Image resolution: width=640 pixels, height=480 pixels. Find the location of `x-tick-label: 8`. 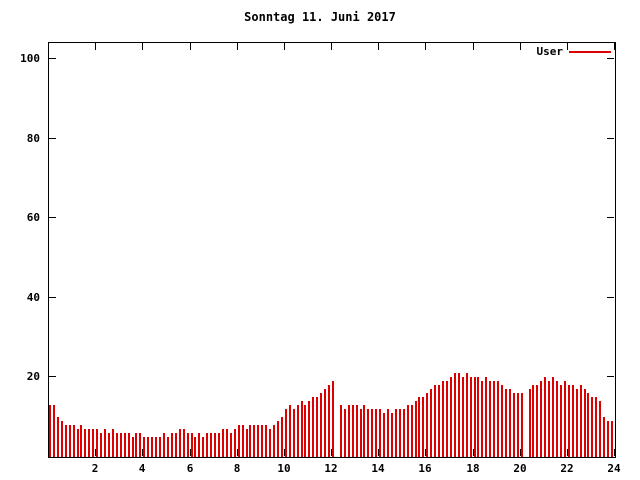

x-tick-label: 8 is located at coordinates (237, 468).